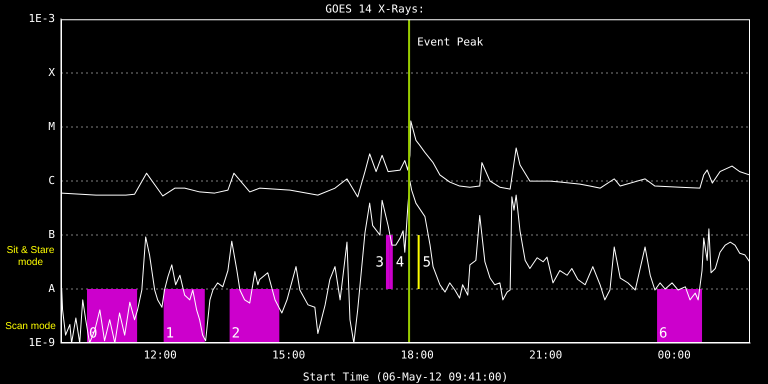 The image size is (768, 384). I want to click on chart-title: GOES 14 X-Rays:, so click(375, 9).